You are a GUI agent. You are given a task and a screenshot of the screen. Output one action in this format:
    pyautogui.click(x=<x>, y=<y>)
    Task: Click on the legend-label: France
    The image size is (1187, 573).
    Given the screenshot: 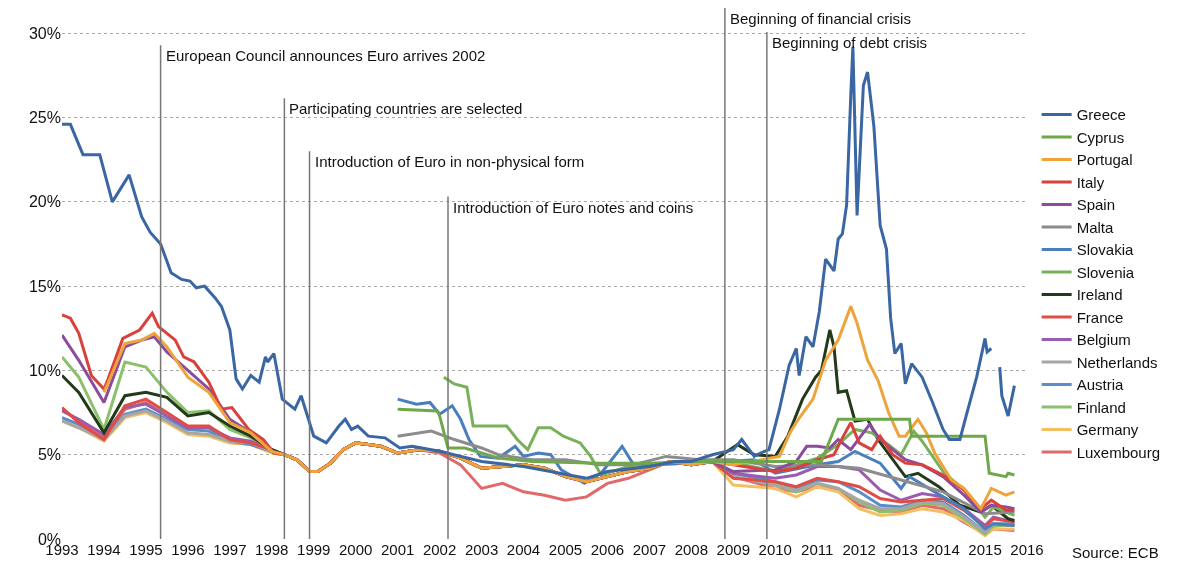 What is the action you would take?
    pyautogui.click(x=1100, y=317)
    